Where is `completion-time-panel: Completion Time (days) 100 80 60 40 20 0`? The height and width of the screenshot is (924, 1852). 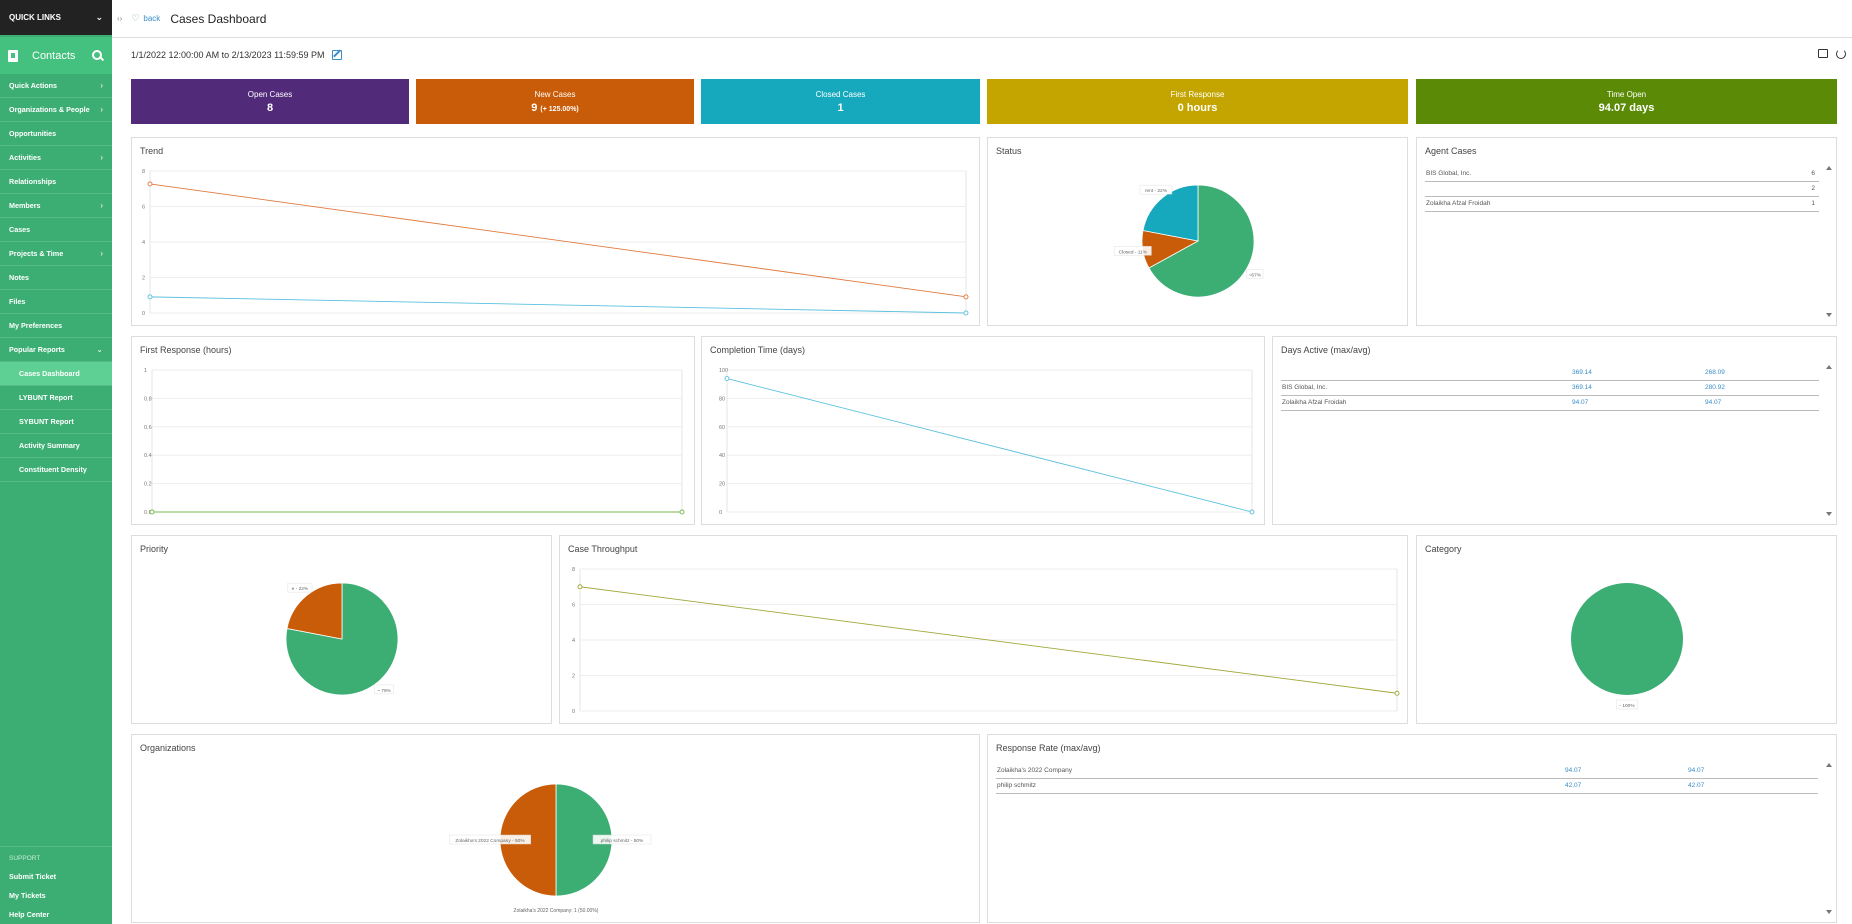 completion-time-panel: Completion Time (days) 100 80 60 40 20 0 is located at coordinates (983, 430).